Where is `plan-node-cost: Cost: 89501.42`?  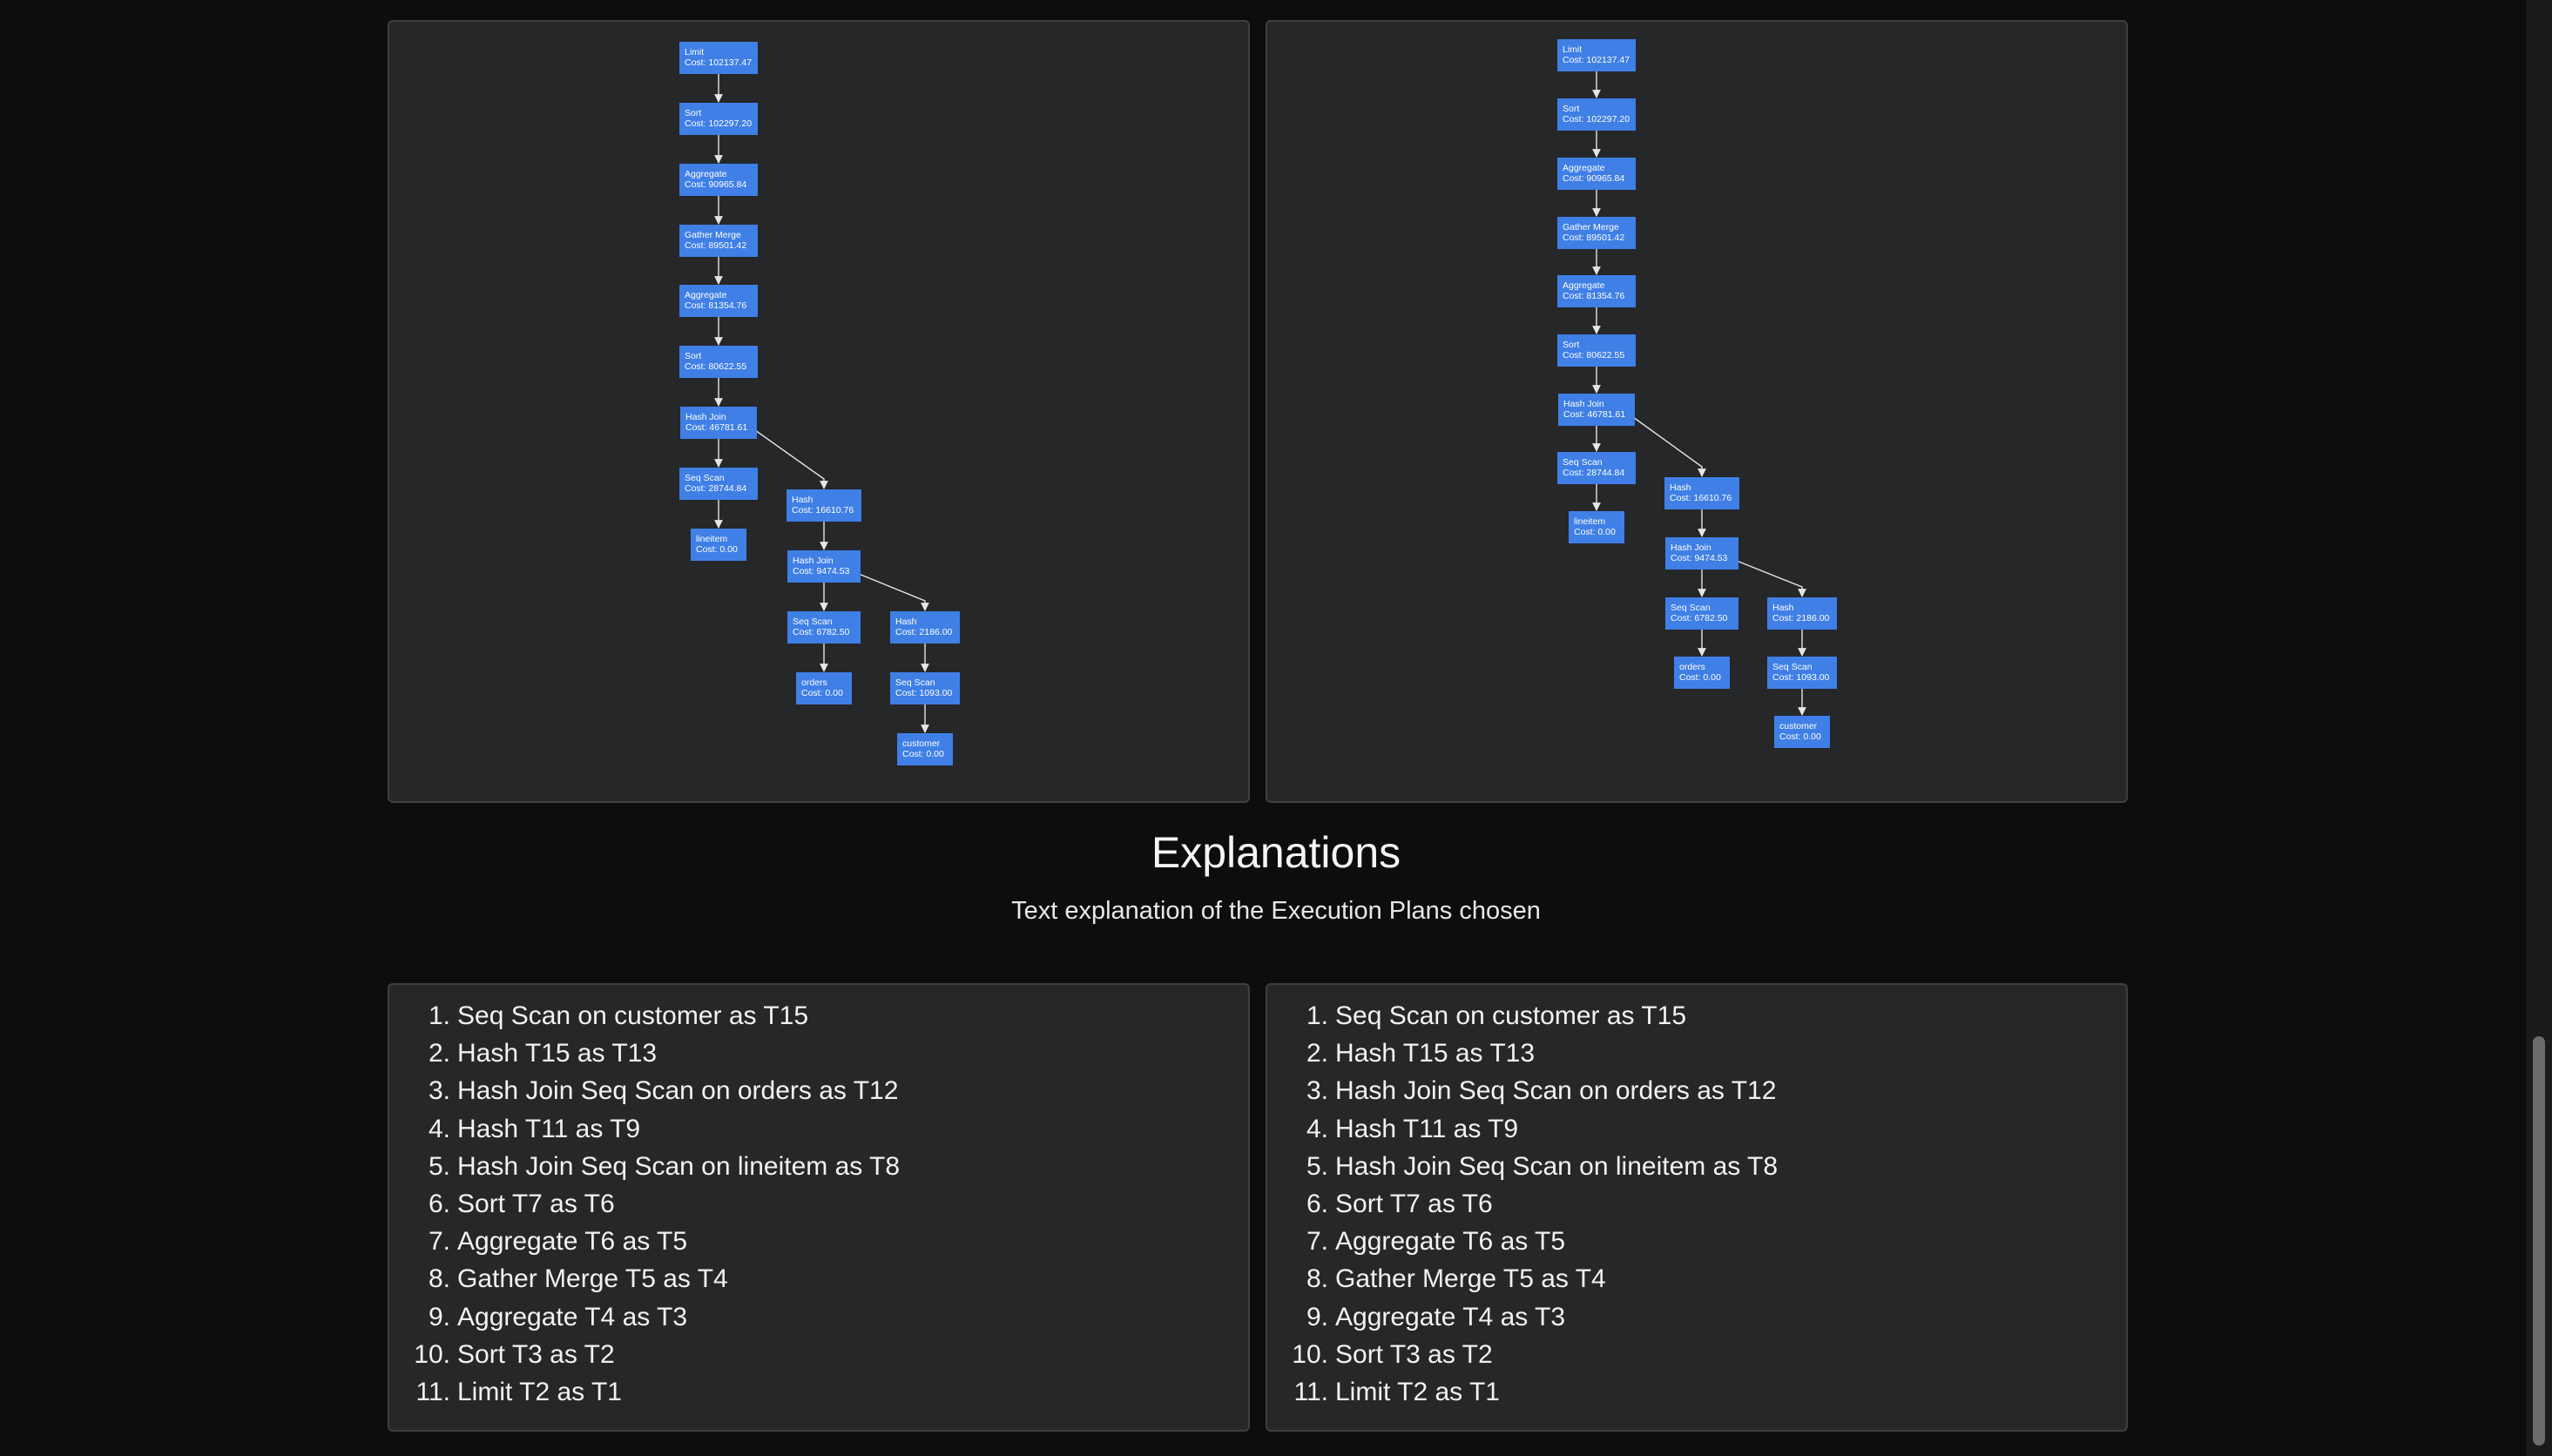
plan-node-cost: Cost: 89501.42 is located at coordinates (715, 245).